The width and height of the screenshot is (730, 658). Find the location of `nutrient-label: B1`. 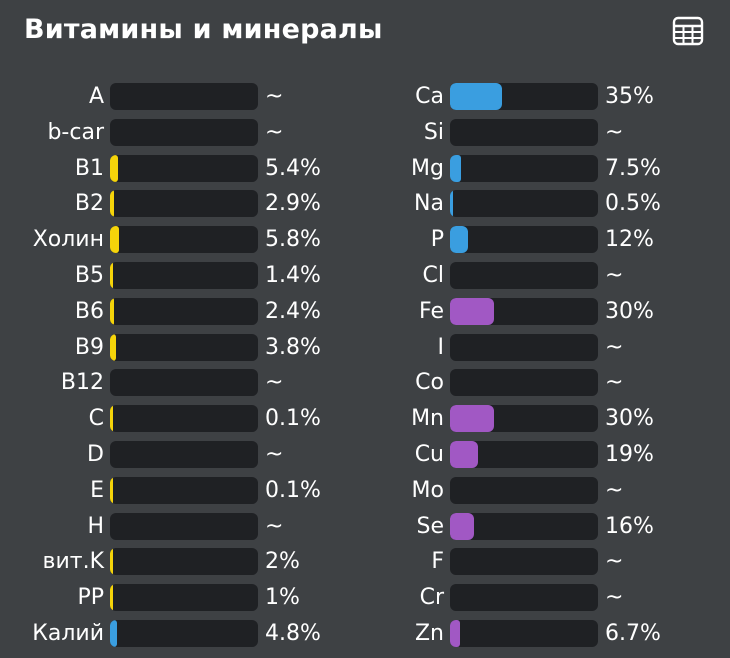

nutrient-label: B1 is located at coordinates (89, 168).